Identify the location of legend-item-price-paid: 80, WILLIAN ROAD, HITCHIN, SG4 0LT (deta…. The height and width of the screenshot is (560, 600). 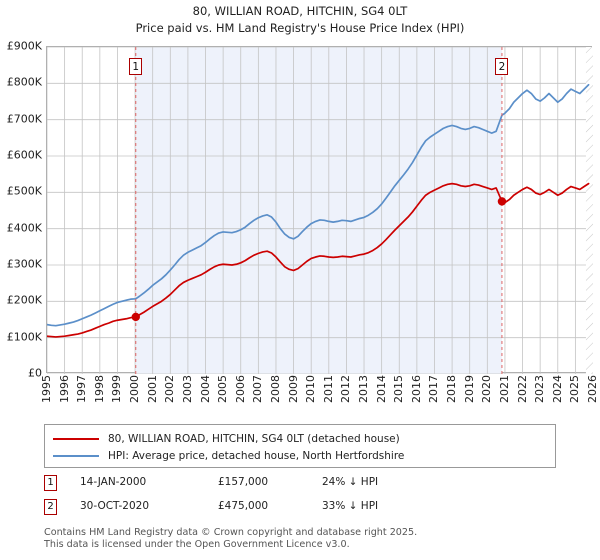
(300, 438).